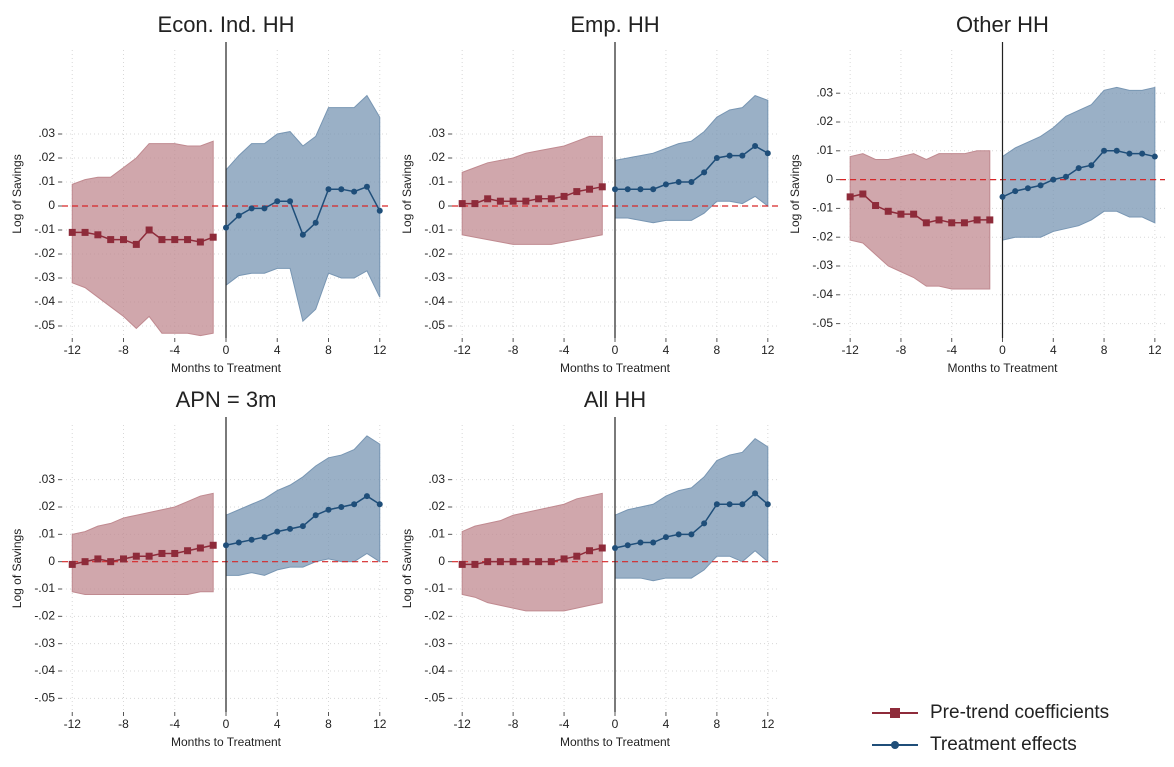 The image size is (1174, 767). Describe the element at coordinates (436, 506) in the screenshot. I see `y-tick-label: .02` at that location.